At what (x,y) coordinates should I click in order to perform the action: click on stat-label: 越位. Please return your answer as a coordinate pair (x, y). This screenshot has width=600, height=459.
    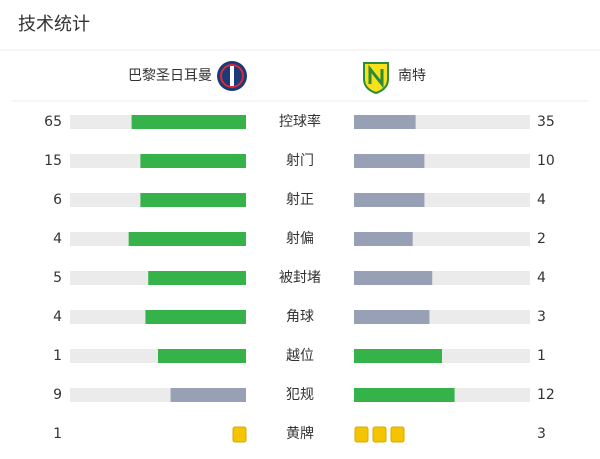
    Looking at the image, I should click on (300, 356).